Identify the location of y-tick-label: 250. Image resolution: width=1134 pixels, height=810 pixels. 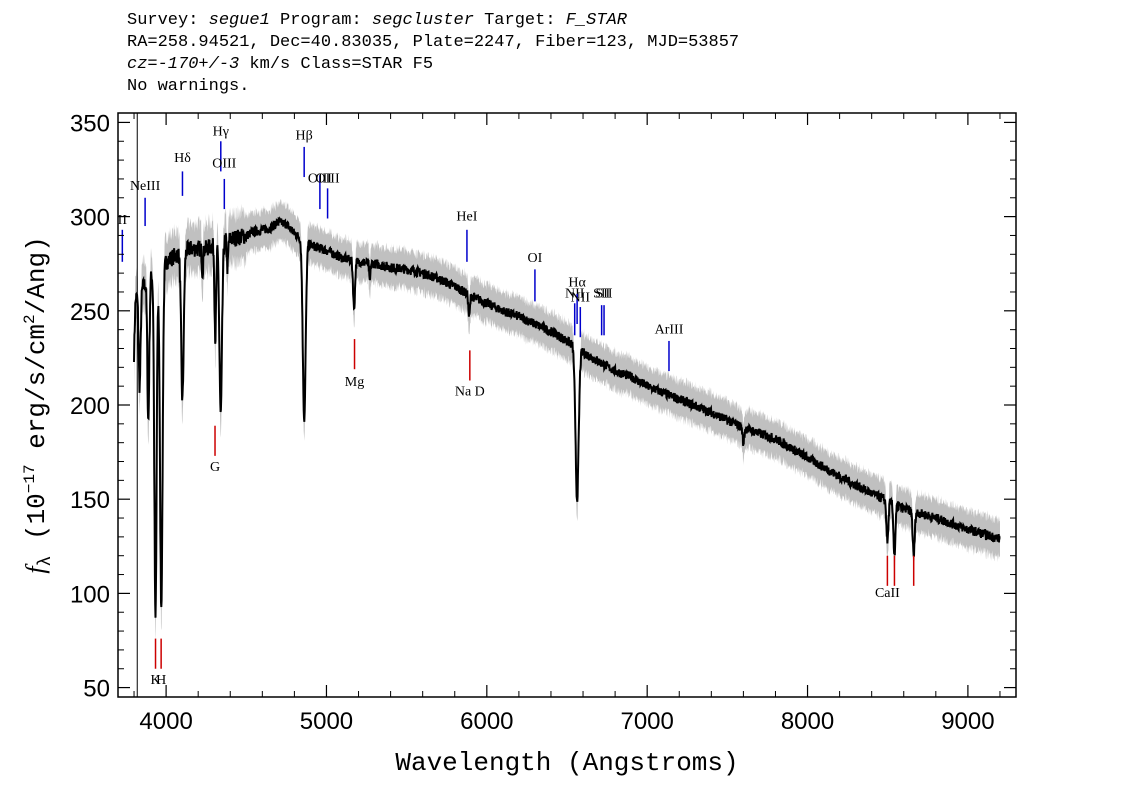
(90, 312).